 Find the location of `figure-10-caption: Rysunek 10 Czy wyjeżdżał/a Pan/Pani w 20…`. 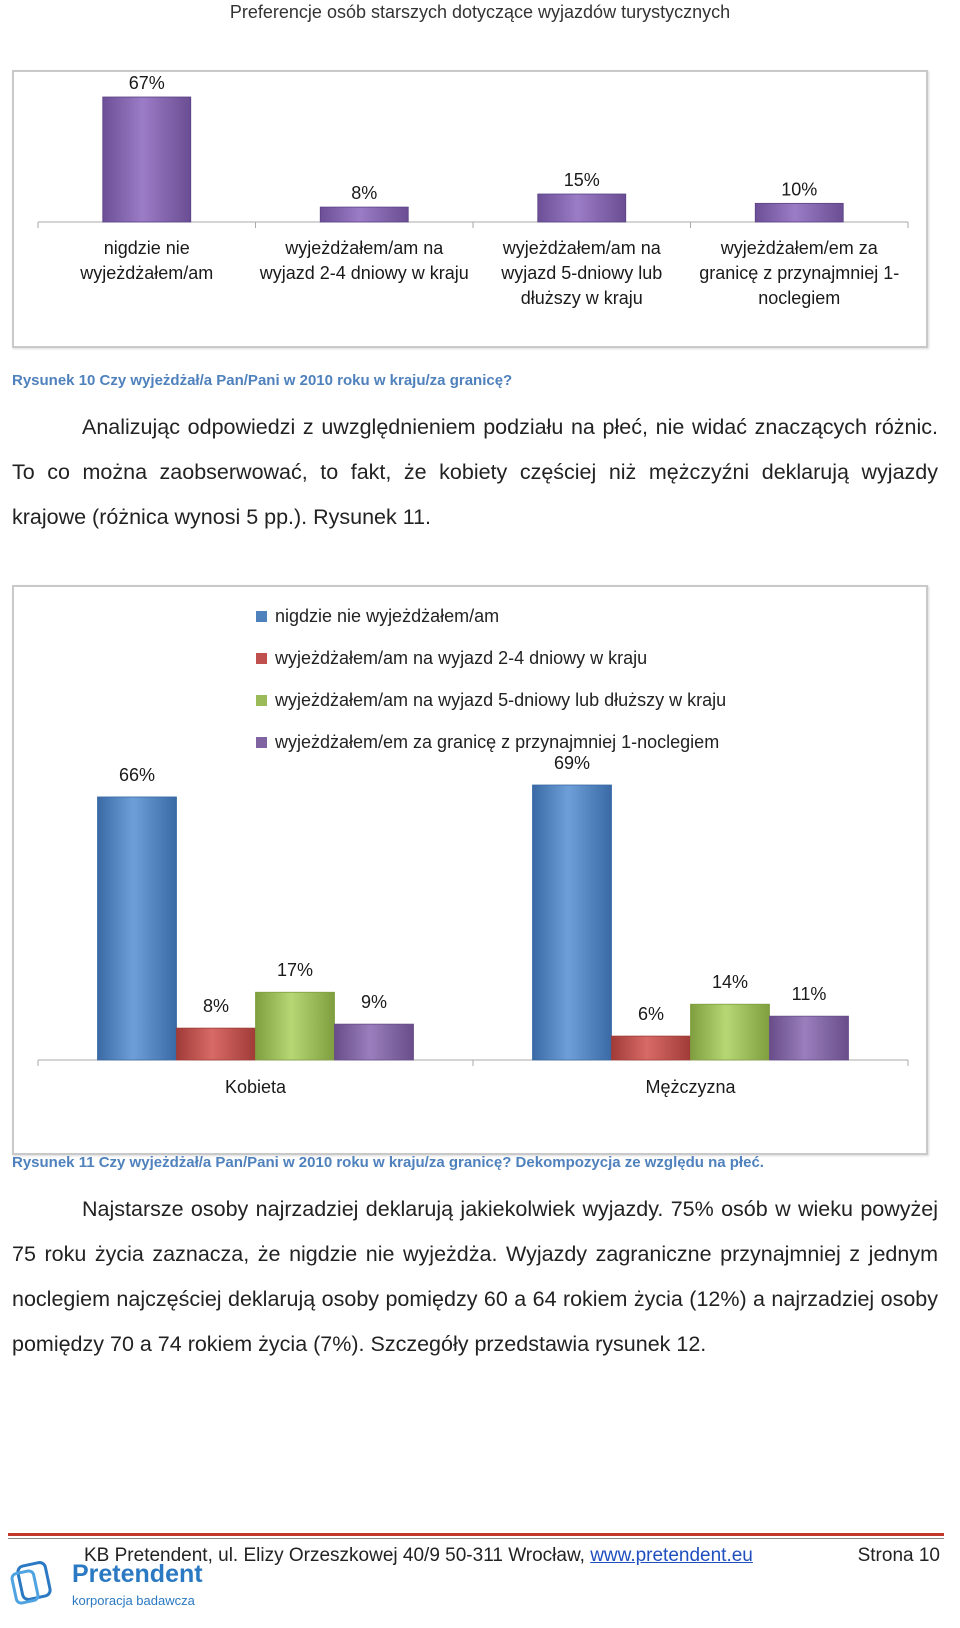

figure-10-caption: Rysunek 10 Czy wyjeżdżał/a Pan/Pani w 20… is located at coordinates (262, 380).